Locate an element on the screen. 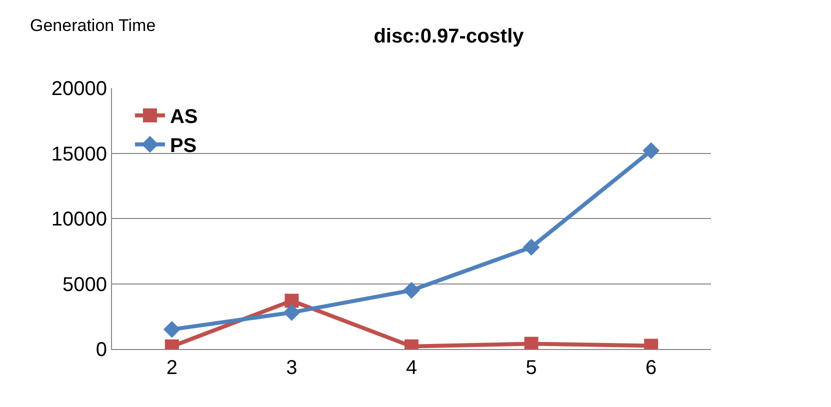  y-axis-title: Generation Time is located at coordinates (93, 25).